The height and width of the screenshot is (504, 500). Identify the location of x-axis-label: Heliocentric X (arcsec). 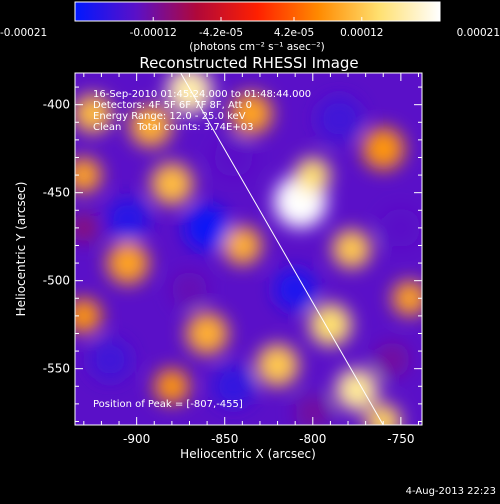
(248, 454).